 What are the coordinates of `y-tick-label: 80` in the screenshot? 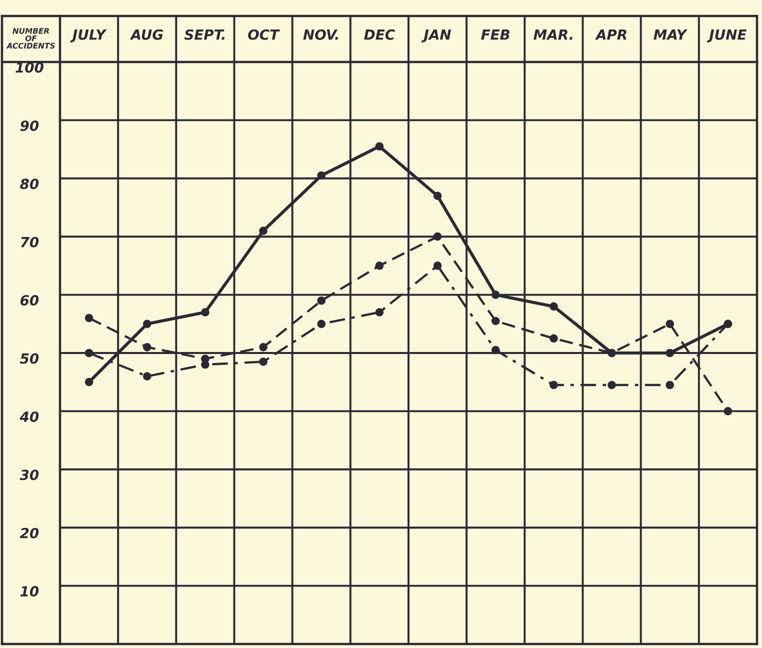 It's located at (29, 184).